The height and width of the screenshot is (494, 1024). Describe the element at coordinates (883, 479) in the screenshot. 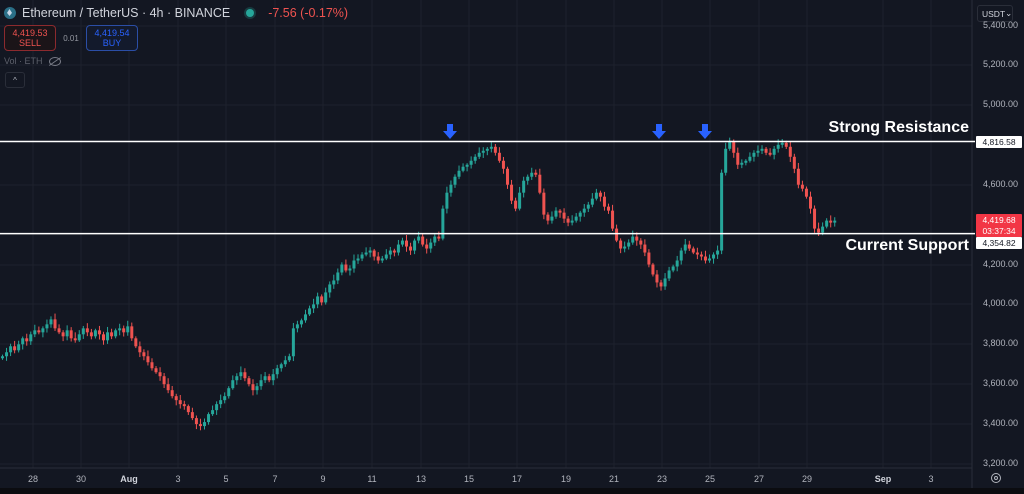

I see `time-tick: Sep` at that location.